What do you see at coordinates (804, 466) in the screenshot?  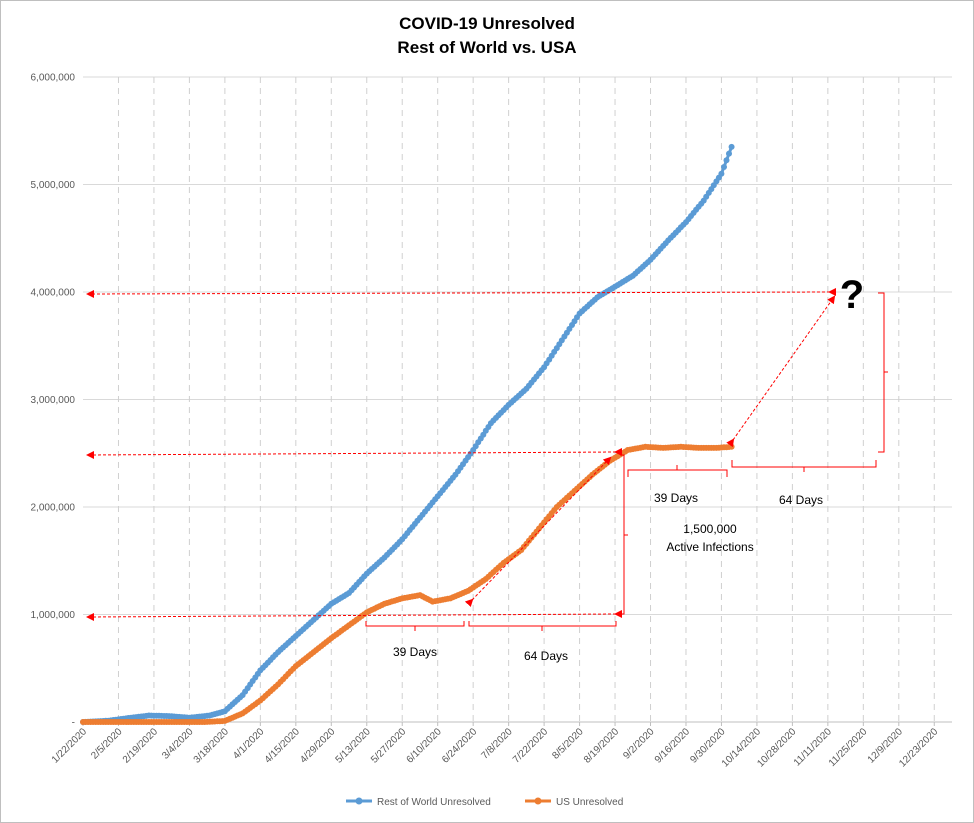 I see `bracket-64-upper` at bounding box center [804, 466].